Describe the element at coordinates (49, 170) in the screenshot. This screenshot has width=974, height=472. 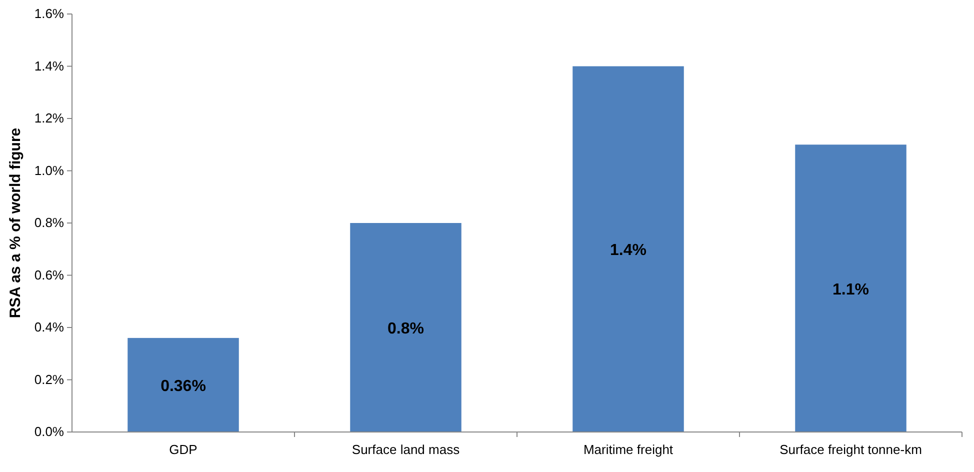
I see `y-tick-label: 1.0%` at that location.